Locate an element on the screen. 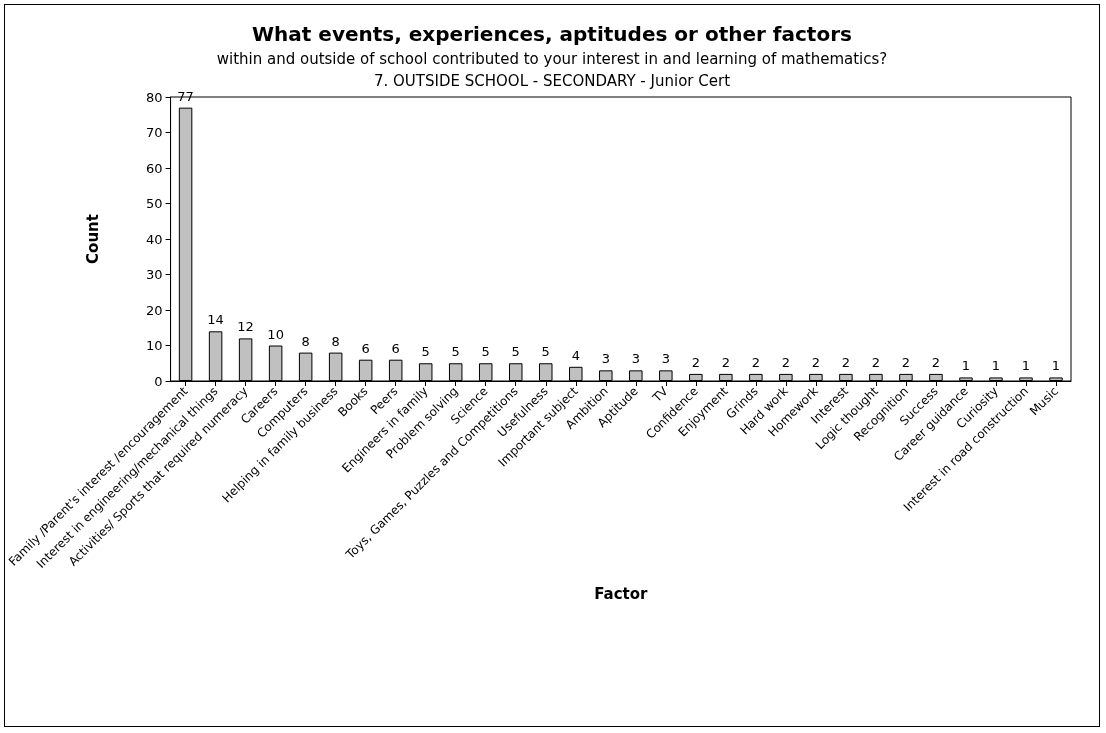  y-tick-label: 80 is located at coordinates (154, 97).